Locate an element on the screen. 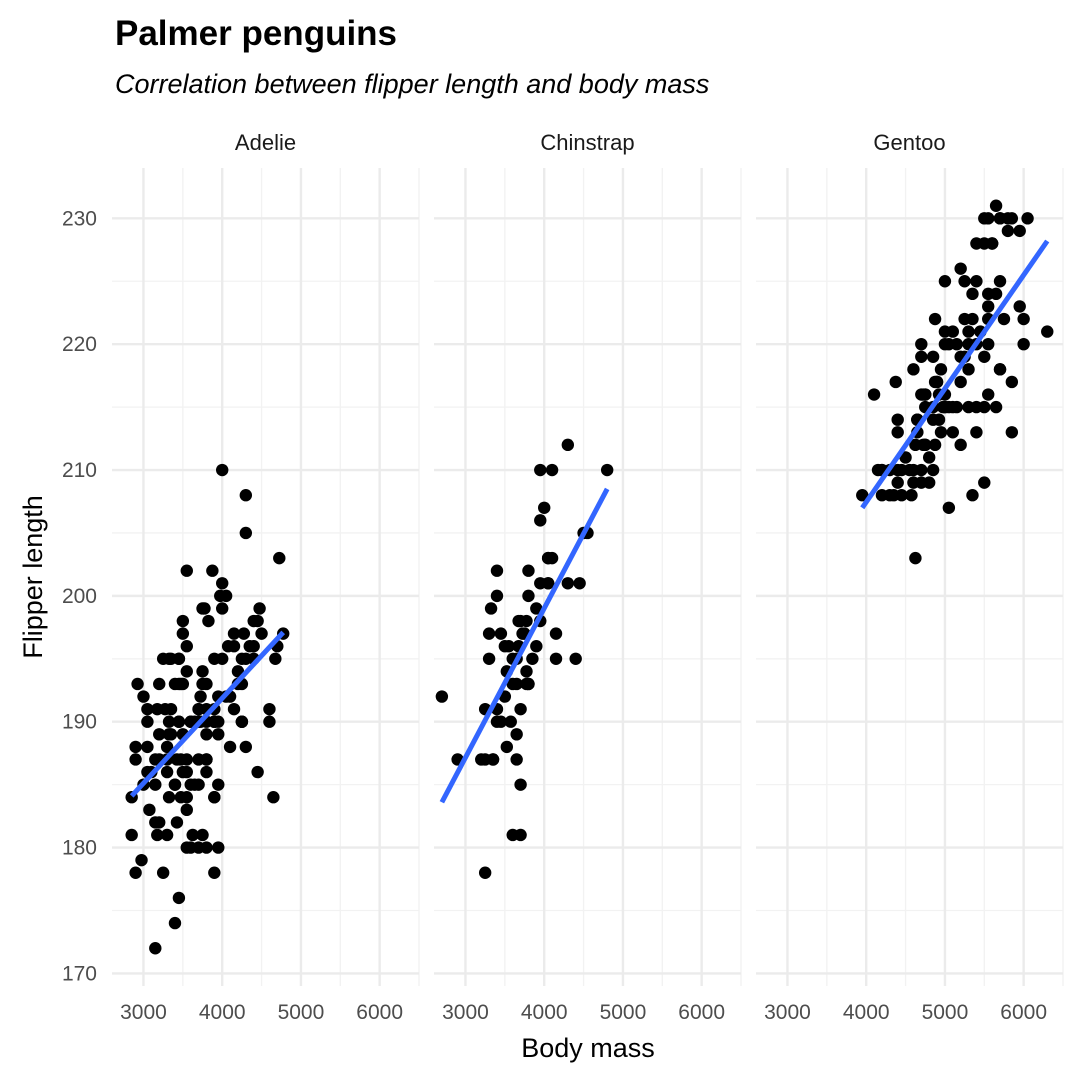 The height and width of the screenshot is (1080, 1080). y-tick-label: 200 is located at coordinates (79, 596).